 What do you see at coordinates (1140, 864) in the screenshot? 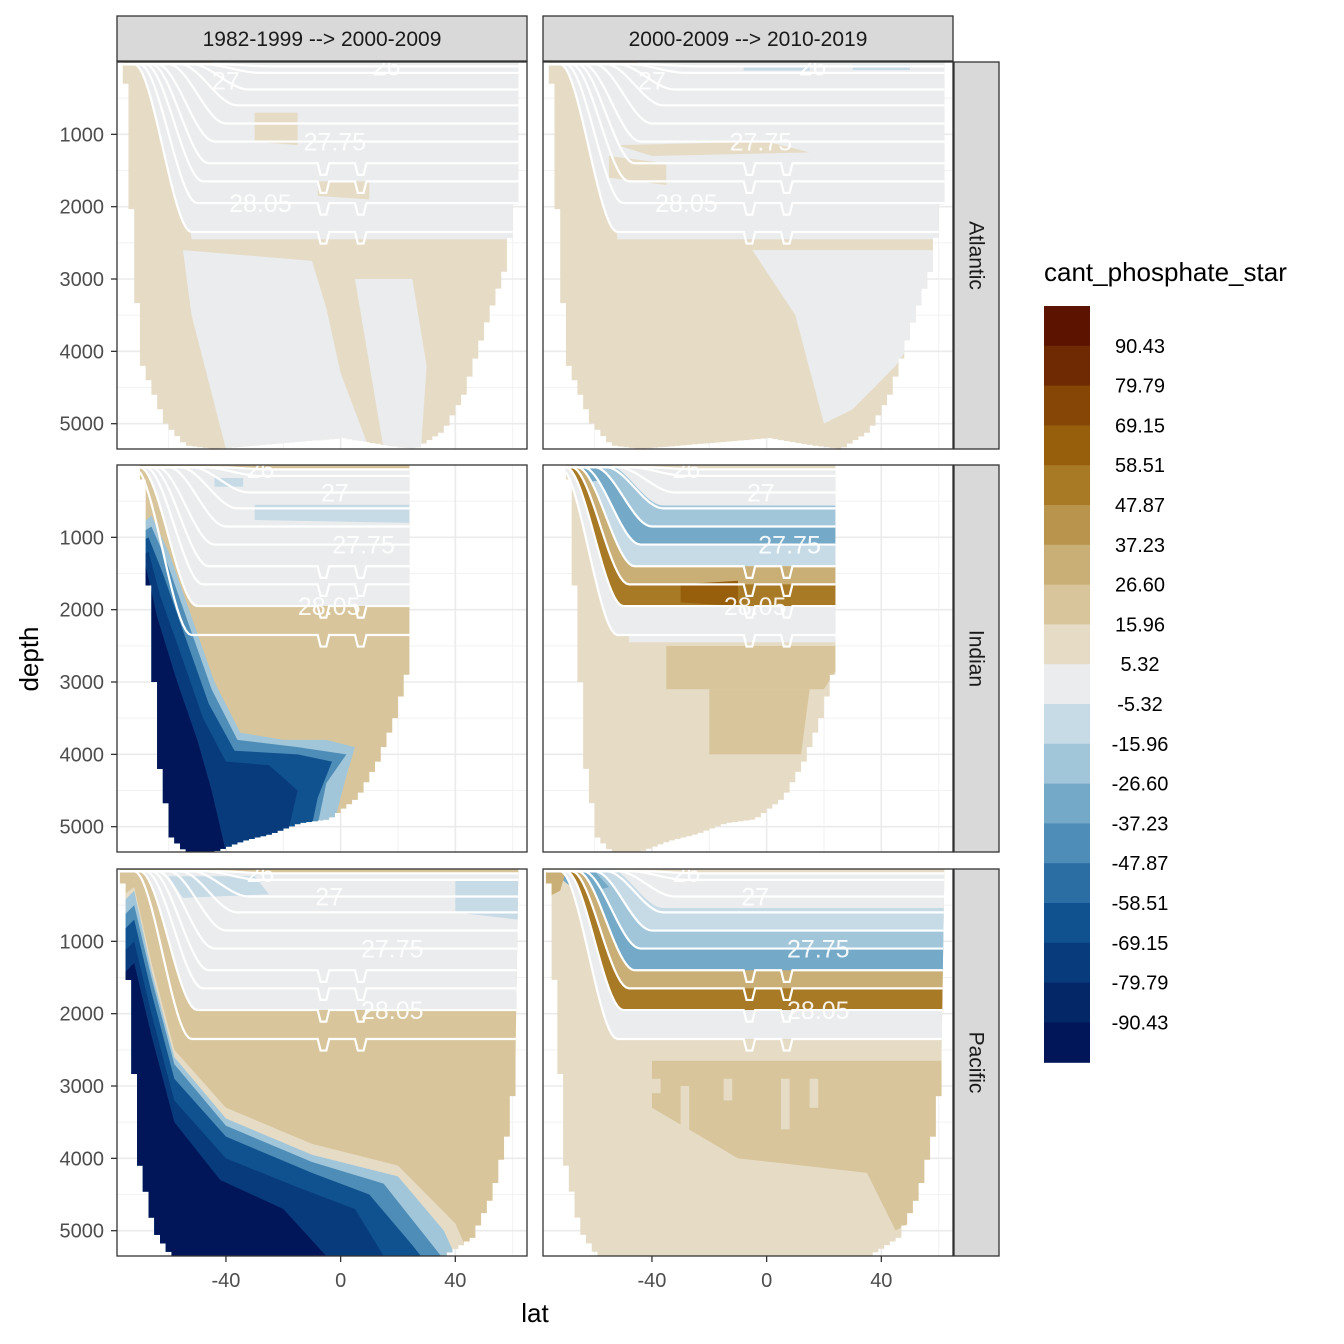
I see `legend-break-label: -47.87` at bounding box center [1140, 864].